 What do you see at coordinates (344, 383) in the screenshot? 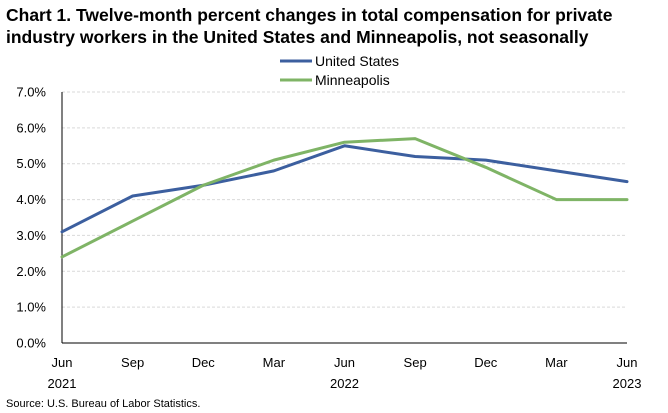
I see `x-year-label: 2022` at bounding box center [344, 383].